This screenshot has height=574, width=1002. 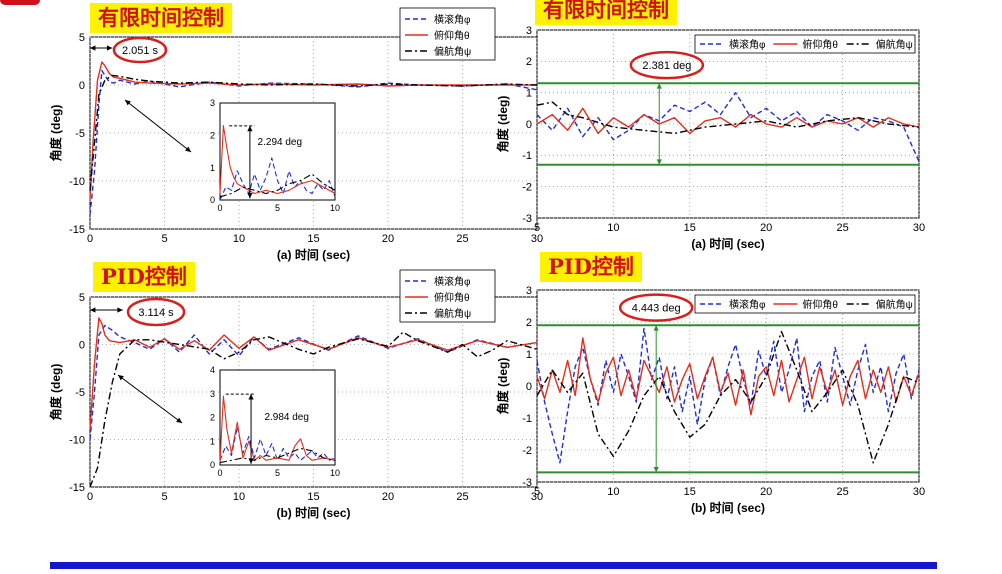 I want to click on zoom-pointer-arrow-head-start, so click(x=121, y=378).